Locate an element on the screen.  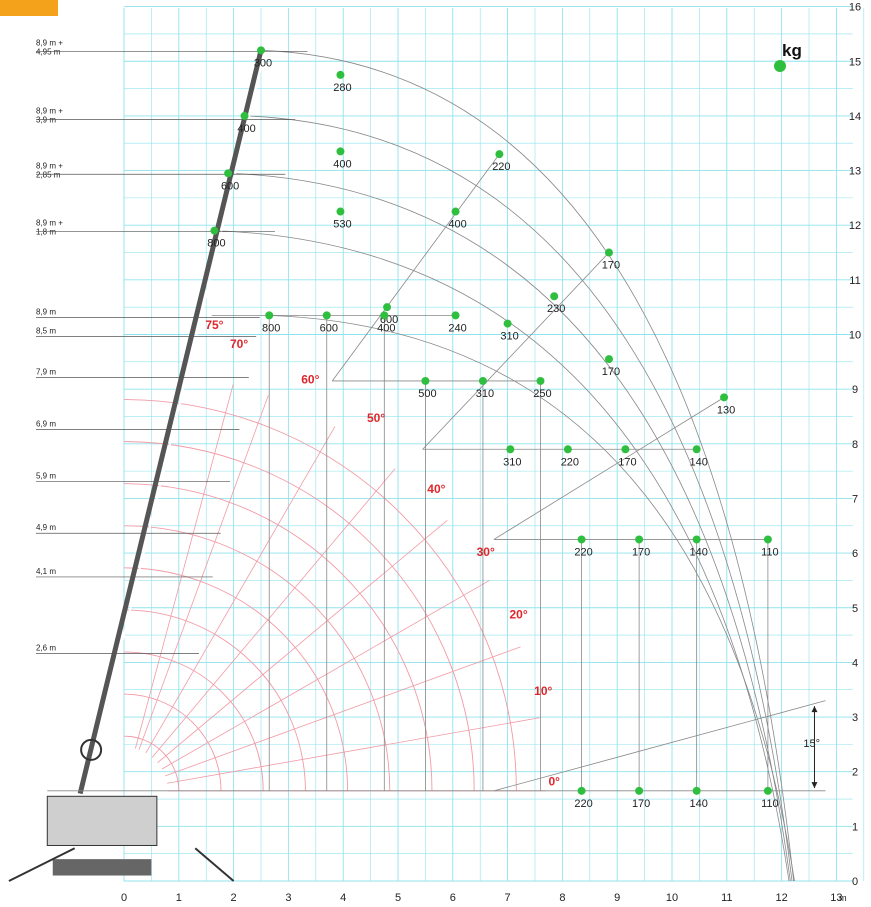
load-label: 500 is located at coordinates (427, 394).